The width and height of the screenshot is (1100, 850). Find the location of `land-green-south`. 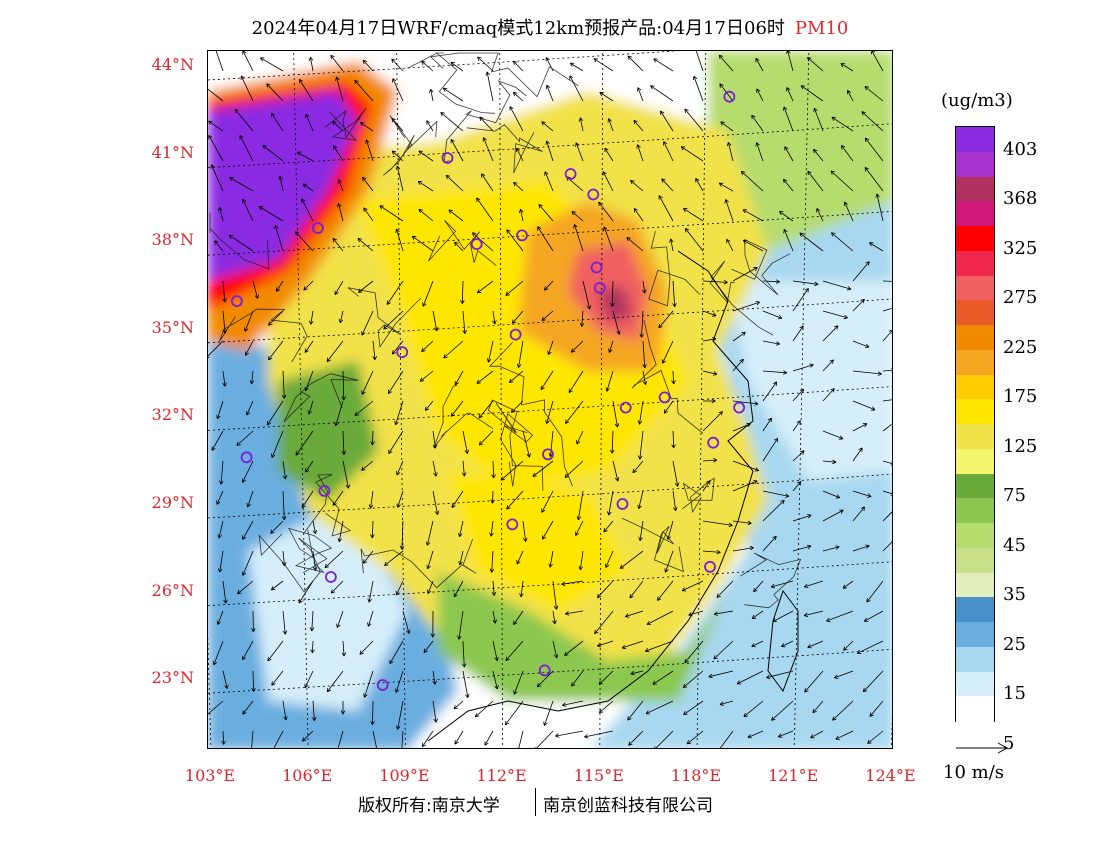

land-green-south is located at coordinates (583, 636).